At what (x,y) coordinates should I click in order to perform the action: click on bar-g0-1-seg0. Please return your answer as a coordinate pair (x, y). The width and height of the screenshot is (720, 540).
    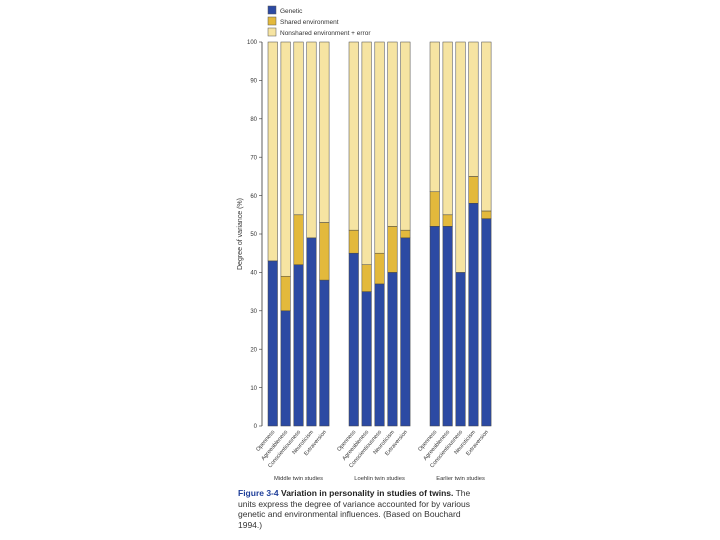
    Looking at the image, I should click on (285, 368).